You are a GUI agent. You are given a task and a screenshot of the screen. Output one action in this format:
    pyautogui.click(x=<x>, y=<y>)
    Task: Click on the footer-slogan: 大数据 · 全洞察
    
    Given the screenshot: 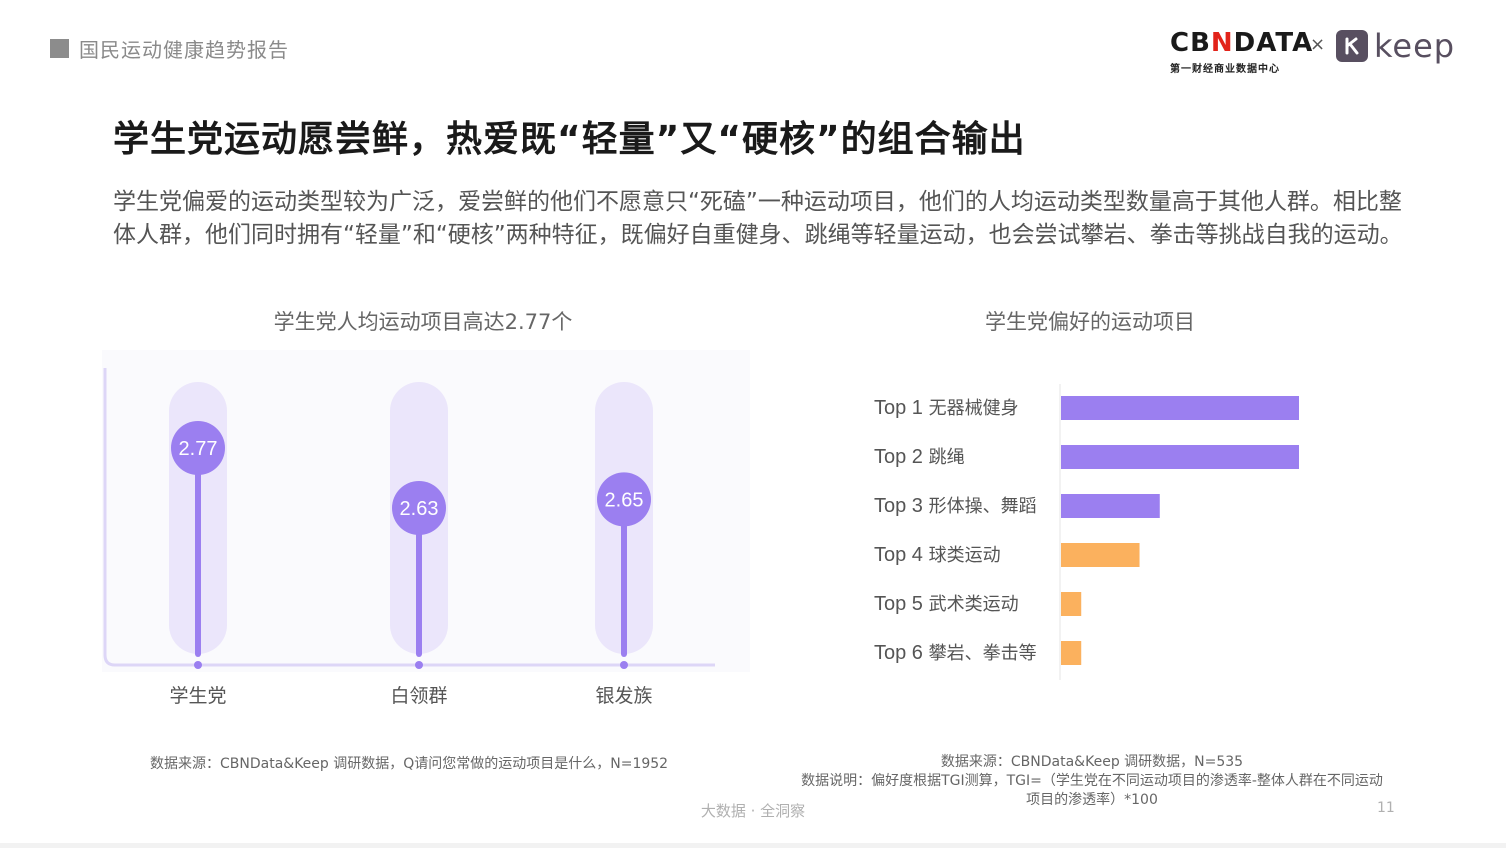 What is the action you would take?
    pyautogui.click(x=753, y=811)
    